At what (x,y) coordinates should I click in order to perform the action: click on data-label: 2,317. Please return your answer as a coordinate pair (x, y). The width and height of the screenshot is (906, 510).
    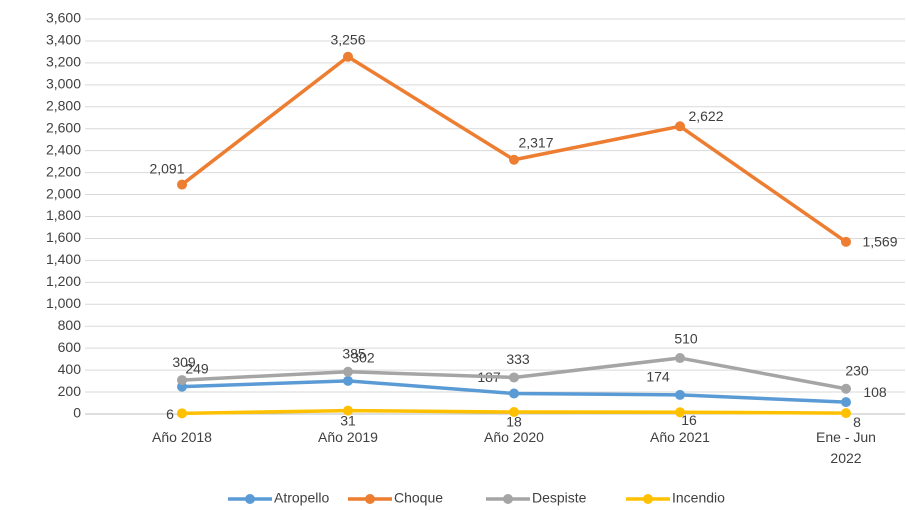
    Looking at the image, I should click on (535, 142).